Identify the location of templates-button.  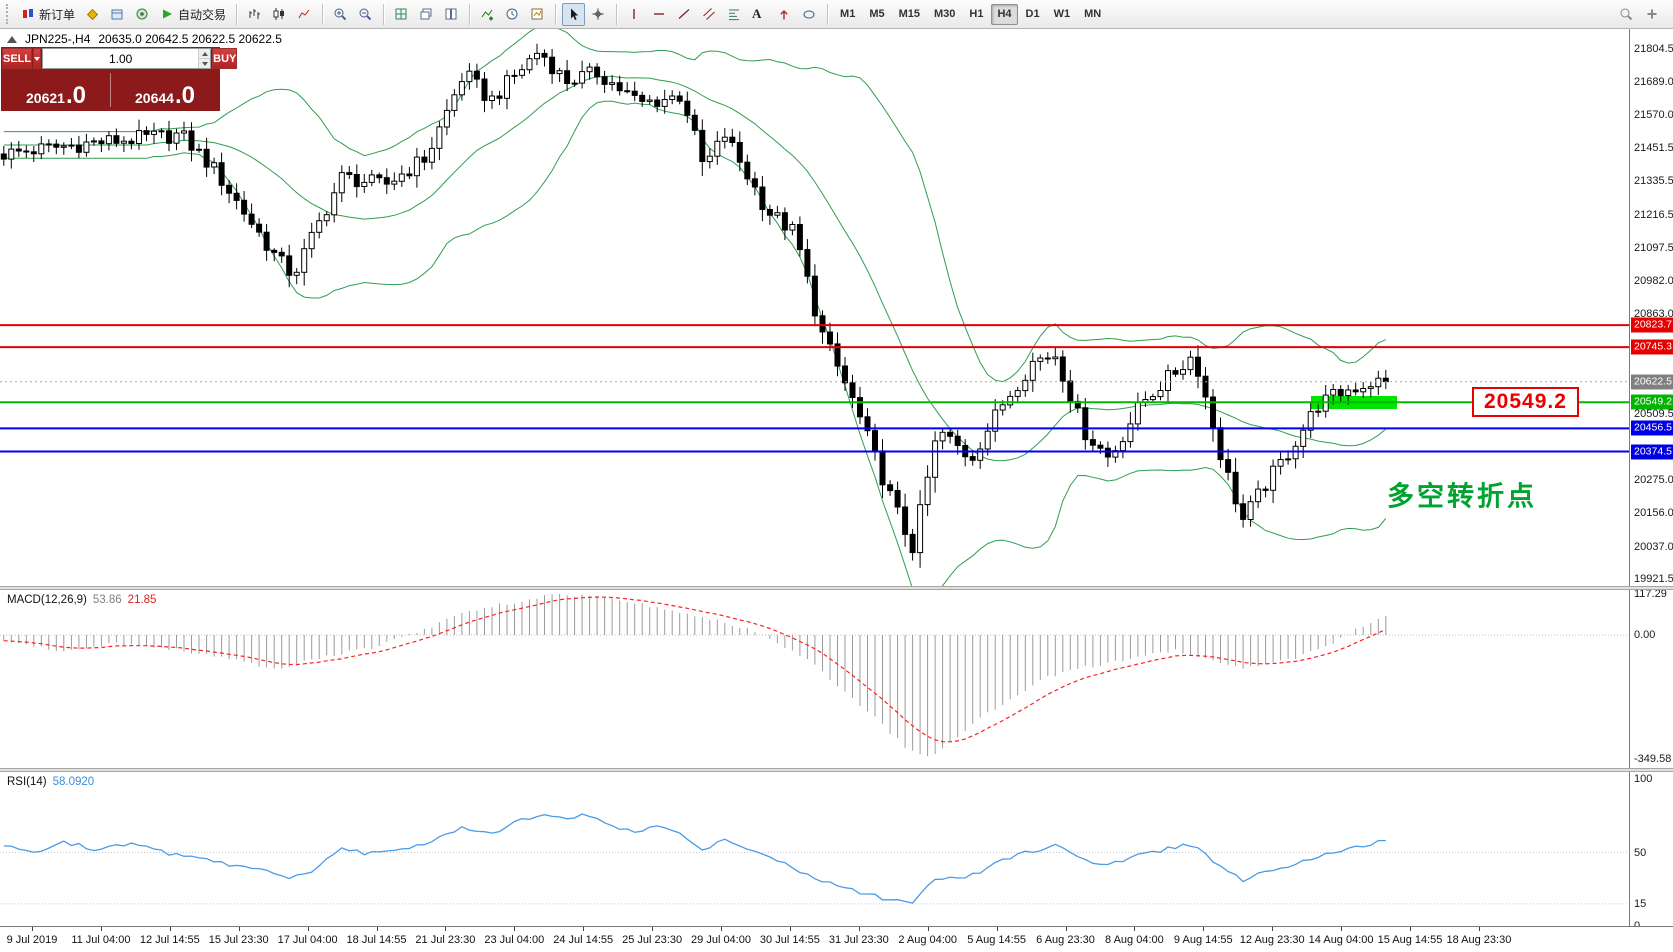
(537, 14).